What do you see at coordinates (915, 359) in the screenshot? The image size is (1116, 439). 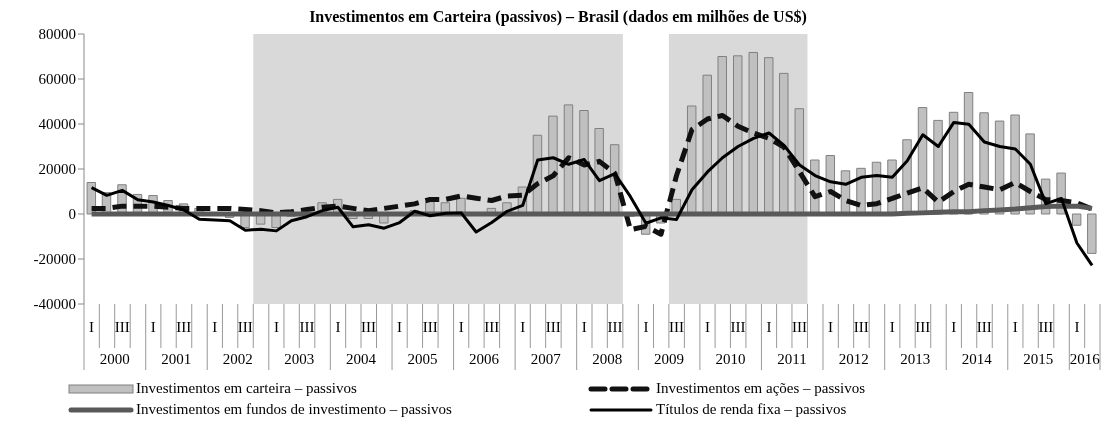 I see `x-tick-label: 2013` at bounding box center [915, 359].